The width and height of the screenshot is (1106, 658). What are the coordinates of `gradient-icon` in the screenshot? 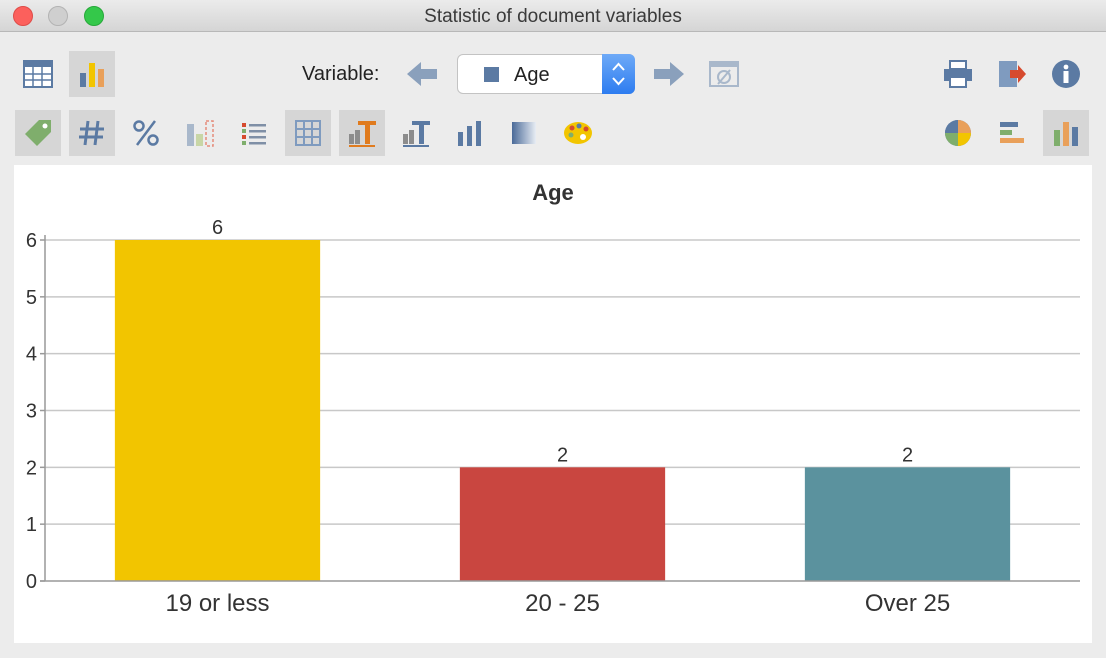 It's located at (524, 133).